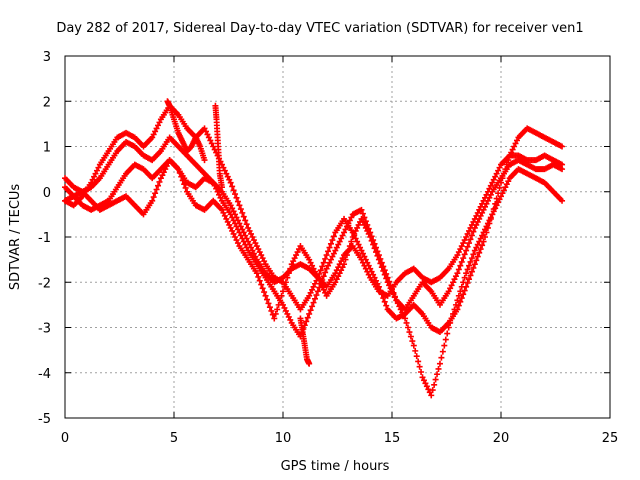  What do you see at coordinates (610, 438) in the screenshot?
I see `x-tick-label: 25` at bounding box center [610, 438].